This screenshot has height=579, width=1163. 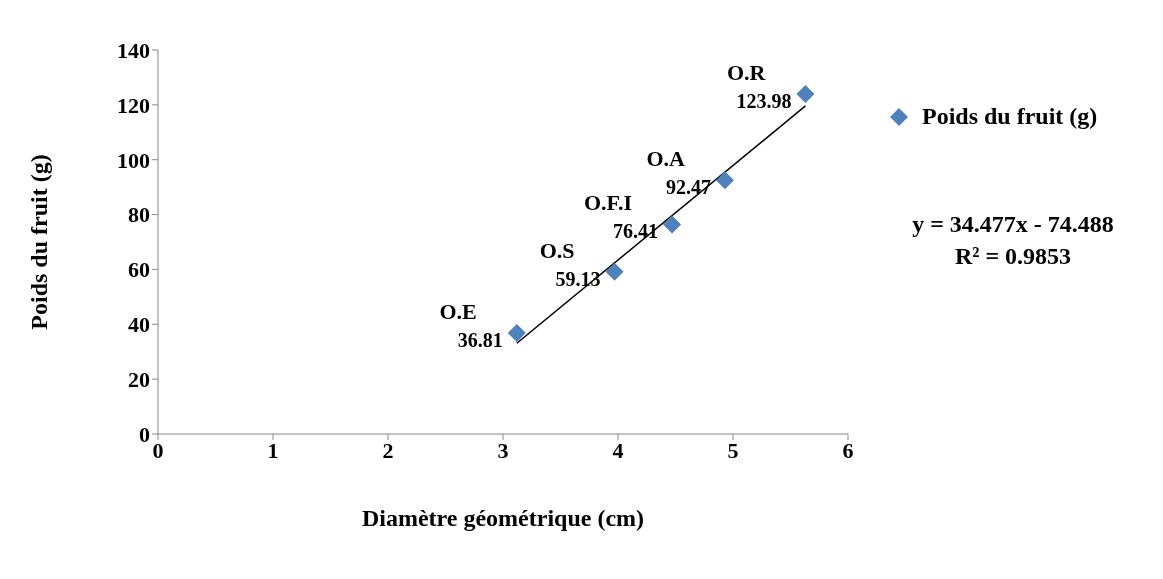 I want to click on y-tick-label: 40, so click(x=139, y=325).